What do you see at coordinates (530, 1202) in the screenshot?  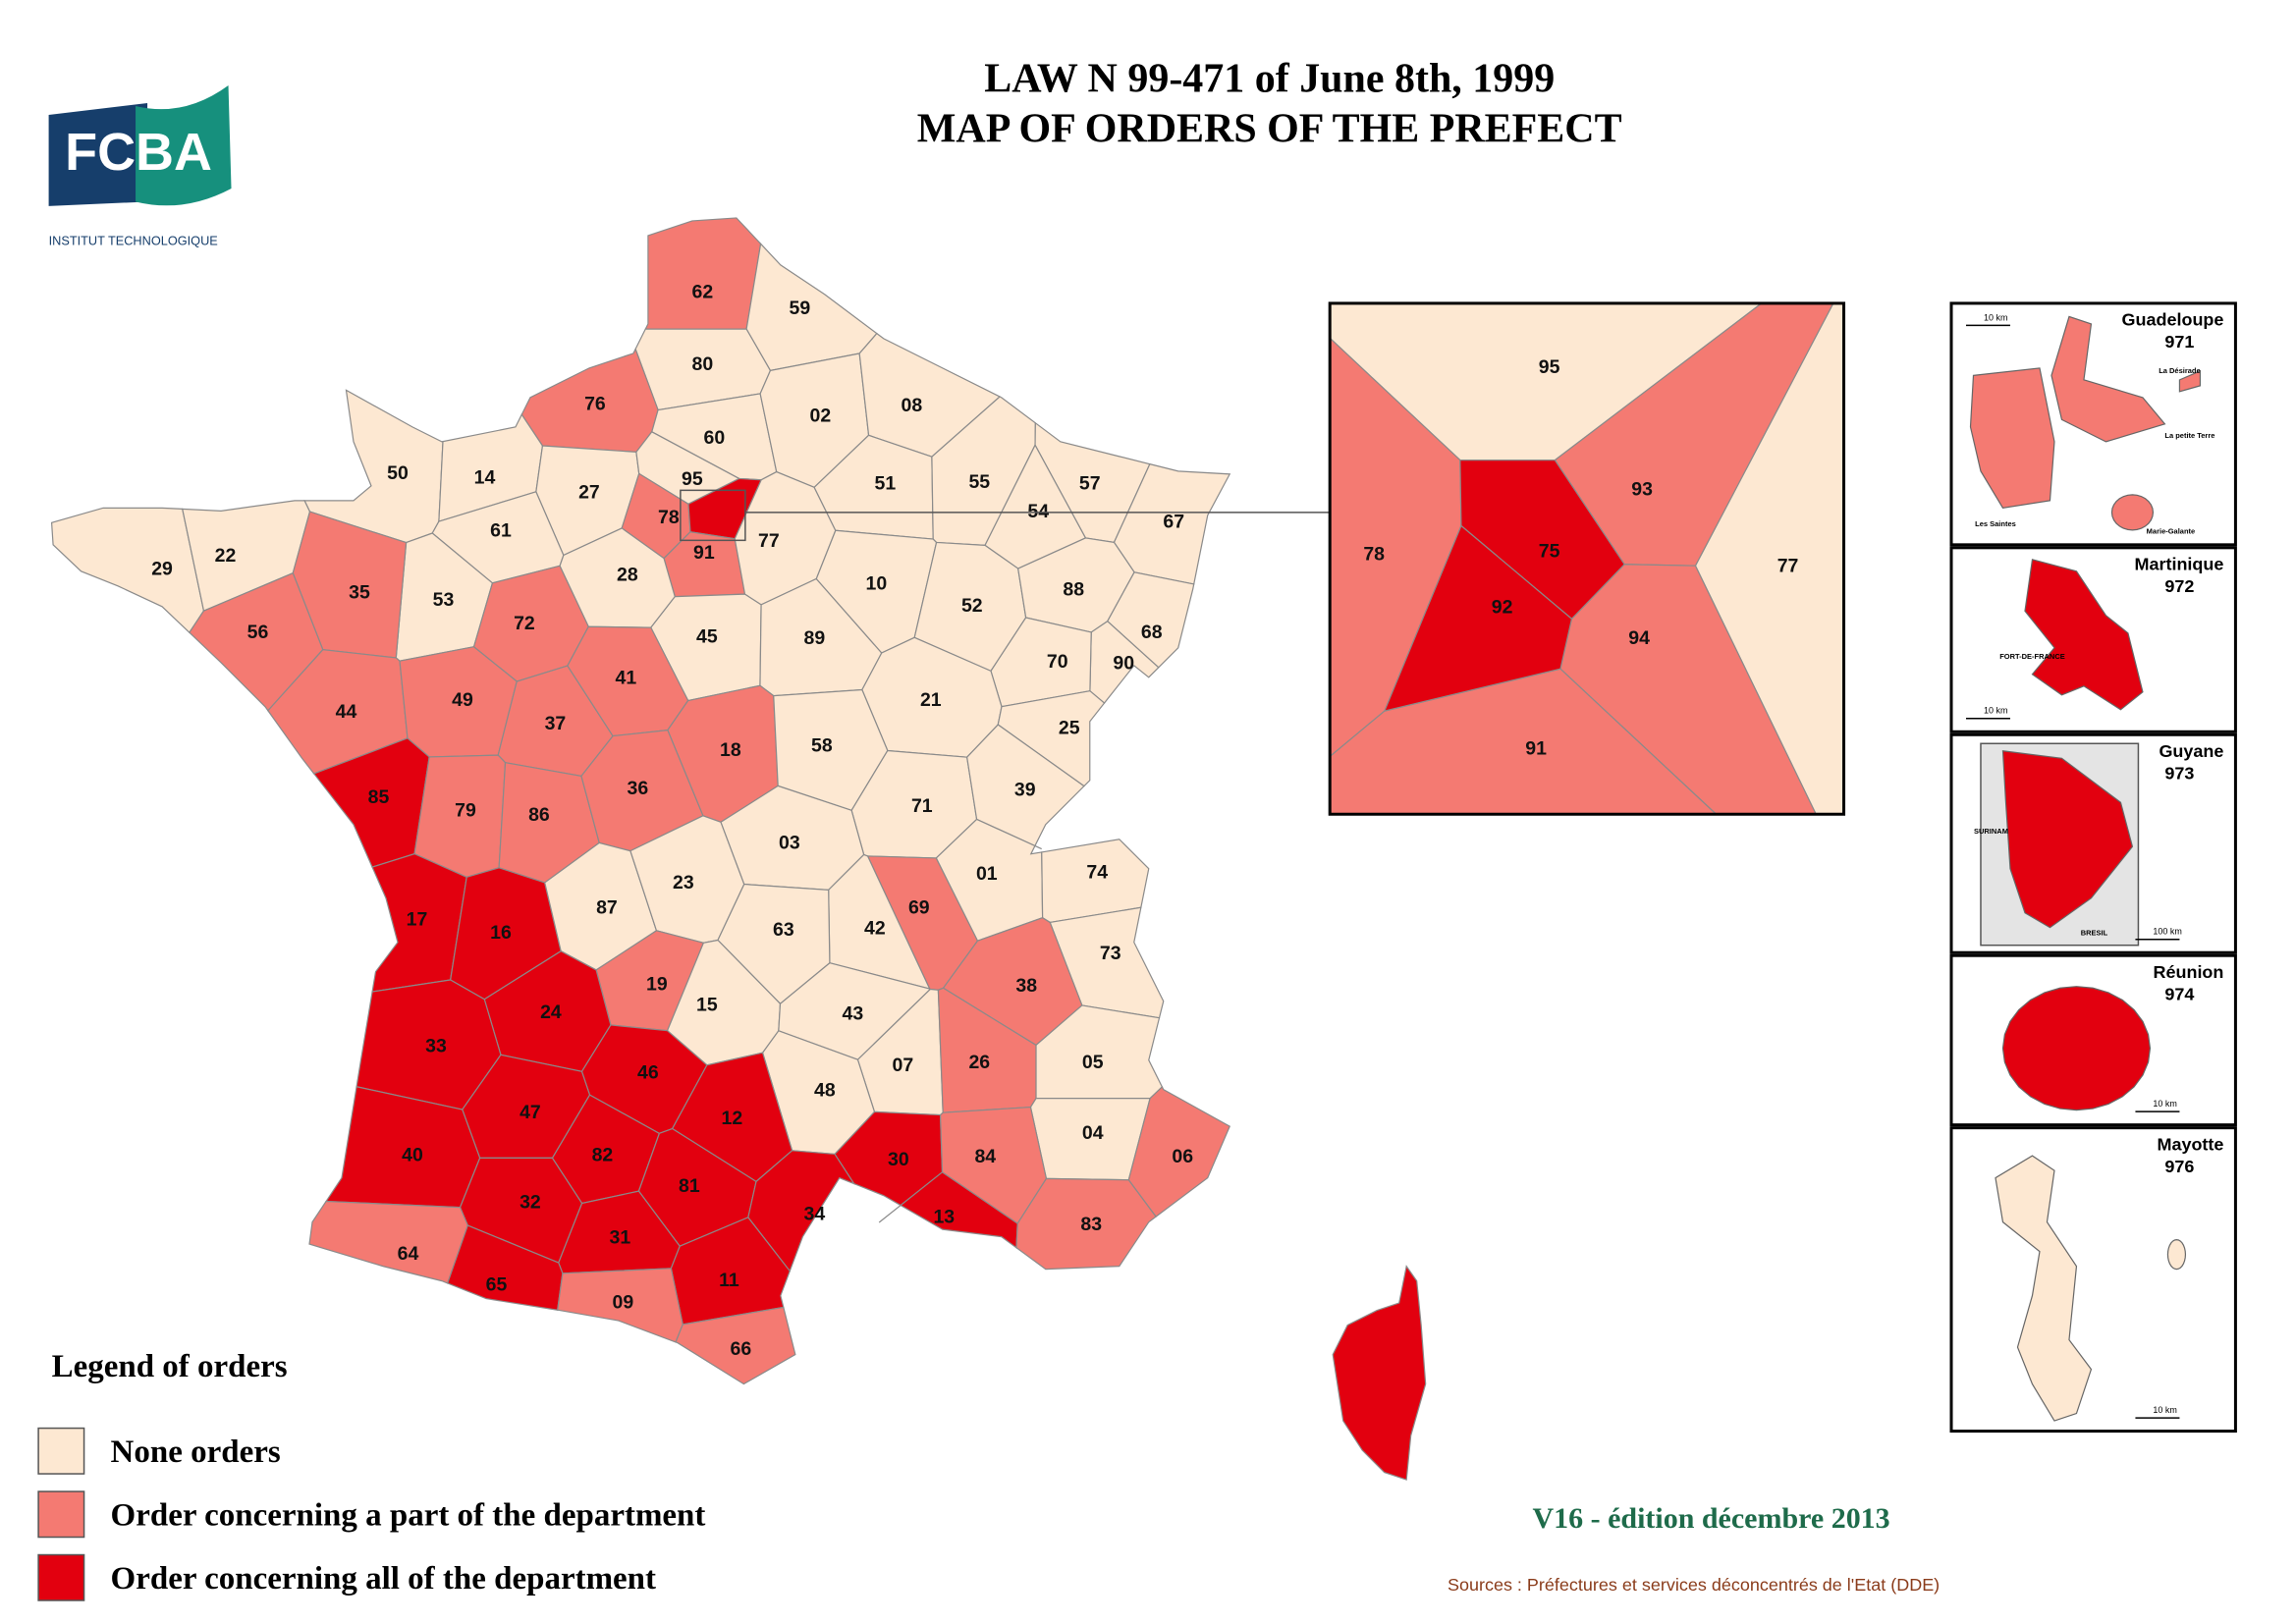 I see `department-code: 32` at bounding box center [530, 1202].